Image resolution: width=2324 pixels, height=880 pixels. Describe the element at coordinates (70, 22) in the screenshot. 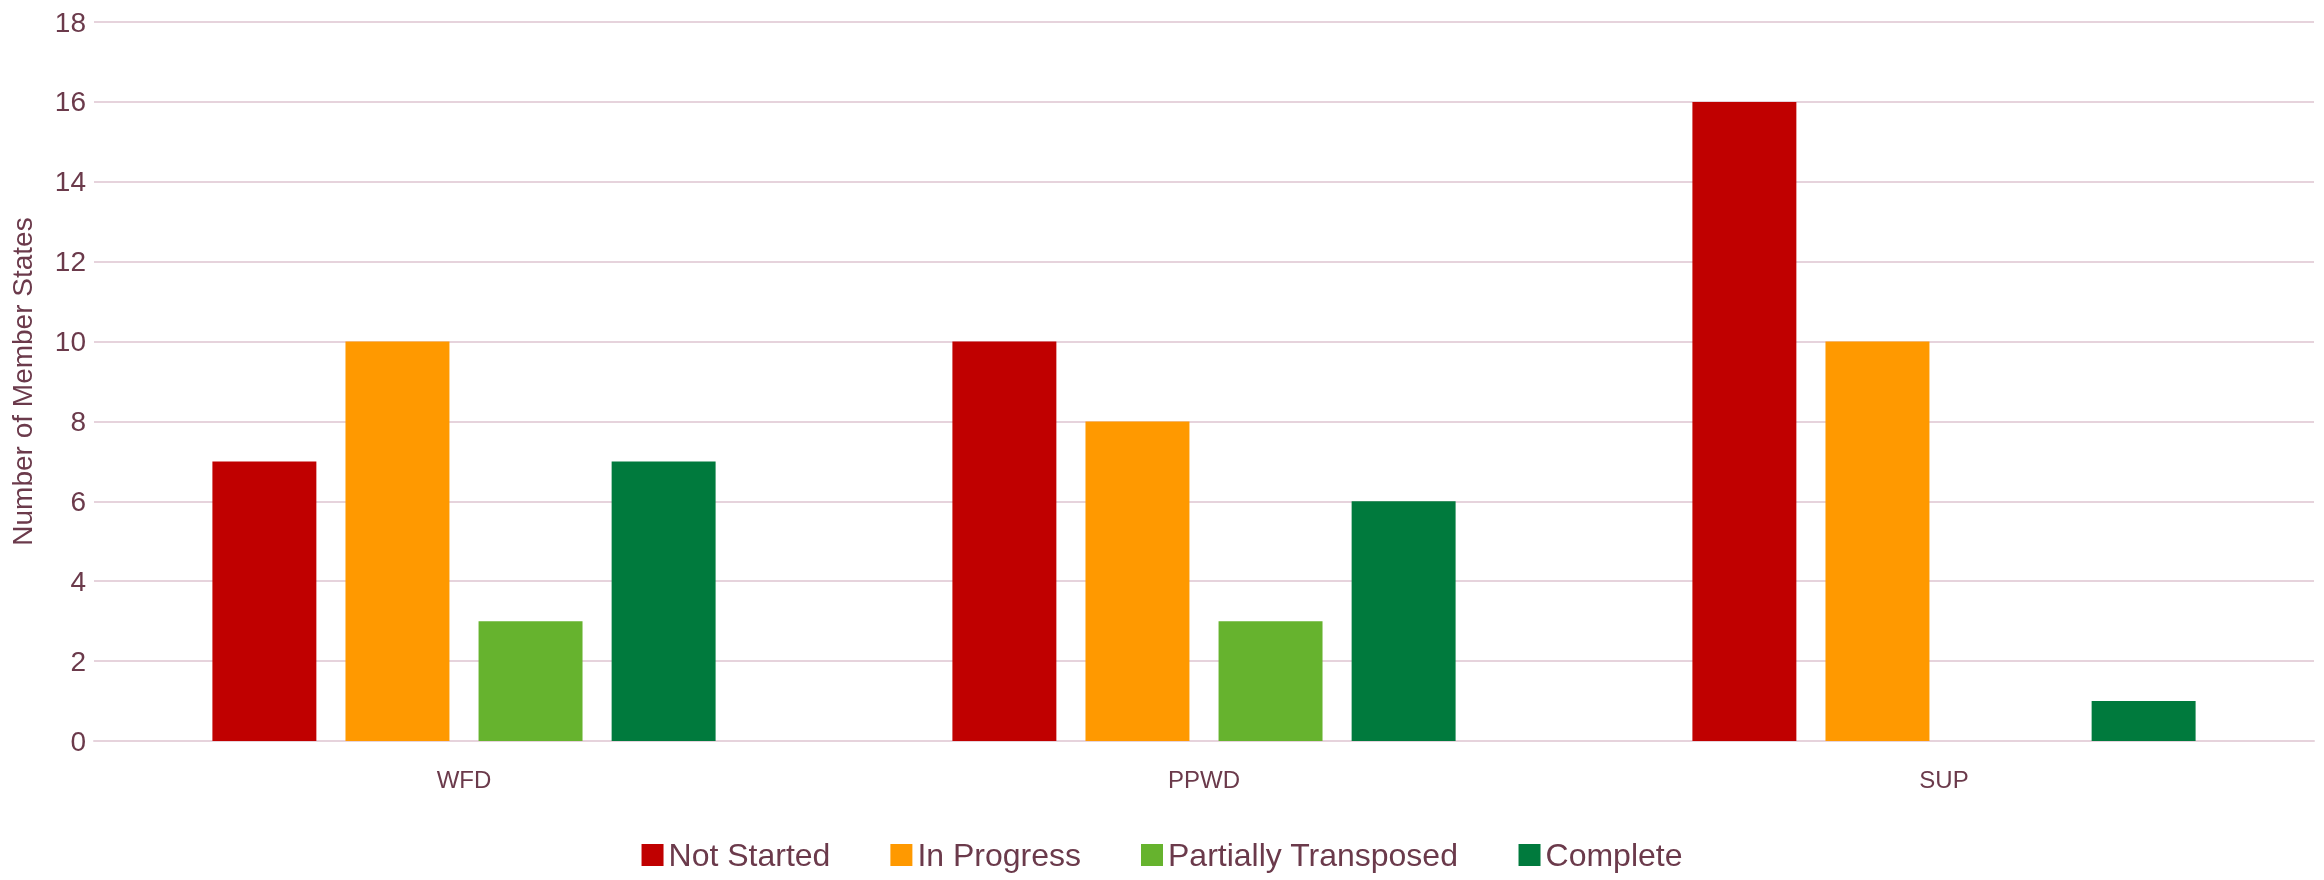

I see `y-tick-label: 18` at that location.